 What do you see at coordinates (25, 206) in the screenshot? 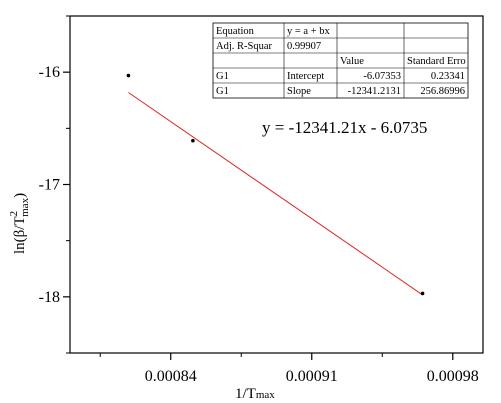
I see `y-axis-title-sub: max` at bounding box center [25, 206].